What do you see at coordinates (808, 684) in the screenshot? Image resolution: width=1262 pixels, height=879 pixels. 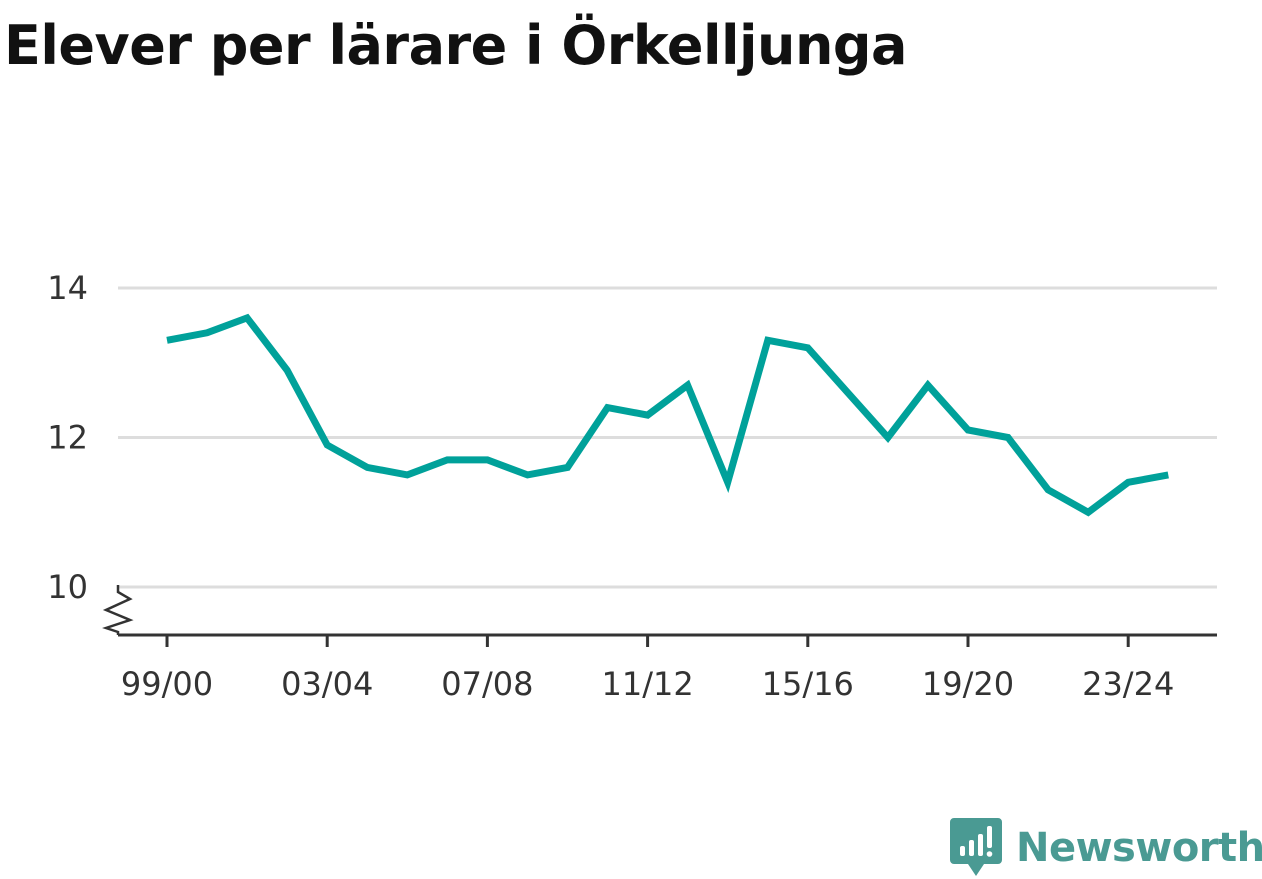 I see `x-tick-label: 15/16` at bounding box center [808, 684].